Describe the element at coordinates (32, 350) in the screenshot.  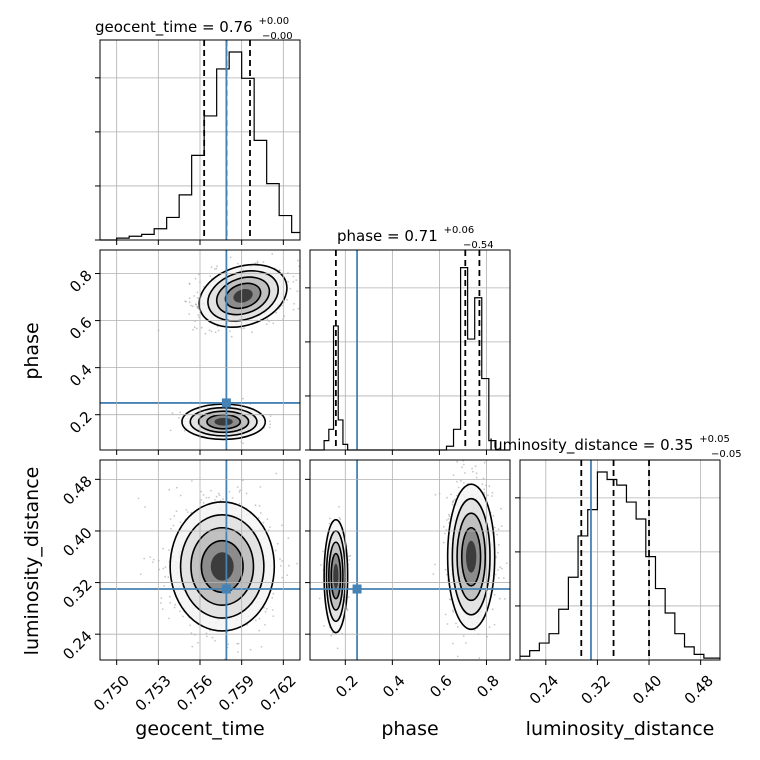
I see `y-axis-label-phase: phase` at that location.